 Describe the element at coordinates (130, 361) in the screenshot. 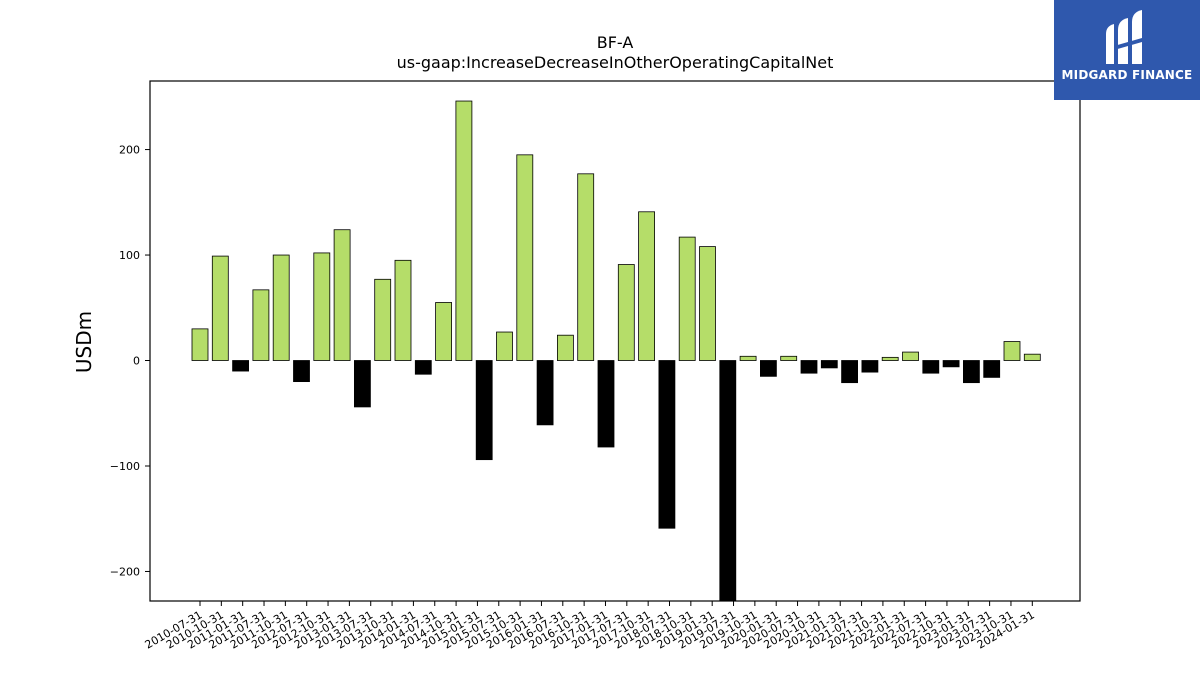

I see `y-ticks: −200 −100 0 100 200` at that location.